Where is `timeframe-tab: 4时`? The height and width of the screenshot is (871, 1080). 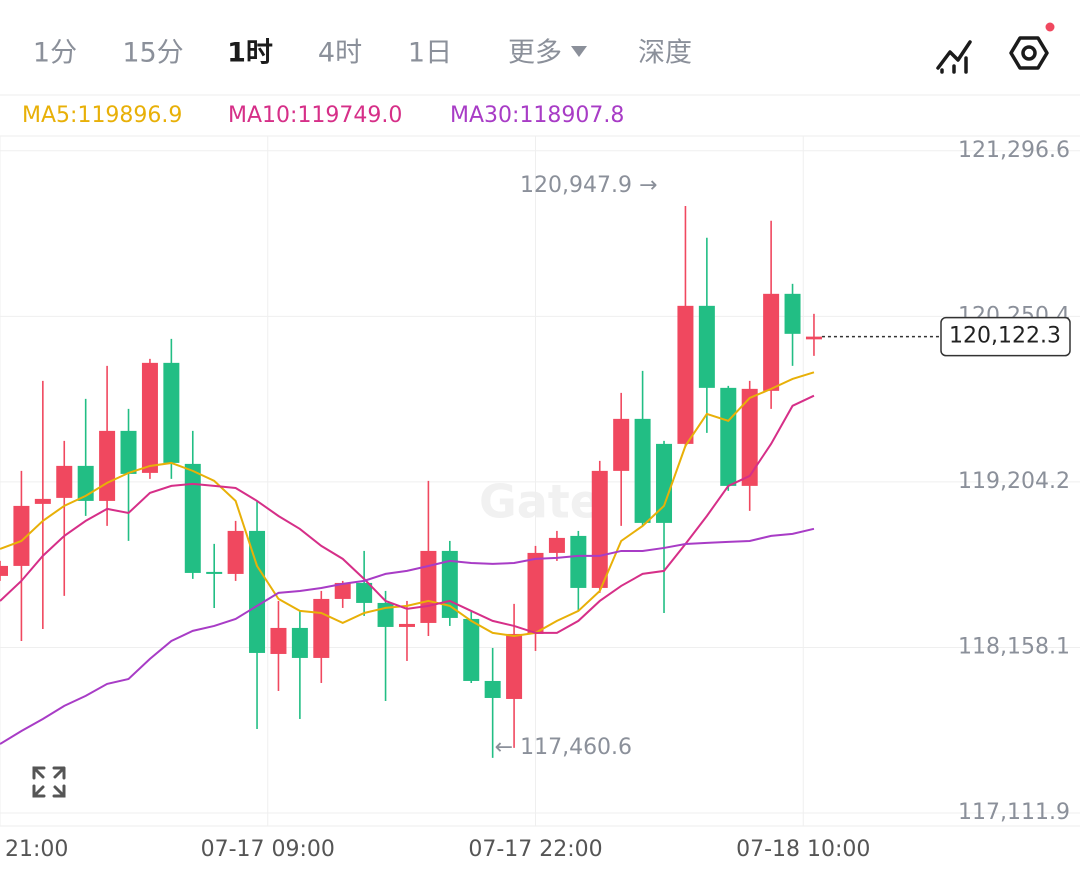 timeframe-tab: 4时 is located at coordinates (340, 53).